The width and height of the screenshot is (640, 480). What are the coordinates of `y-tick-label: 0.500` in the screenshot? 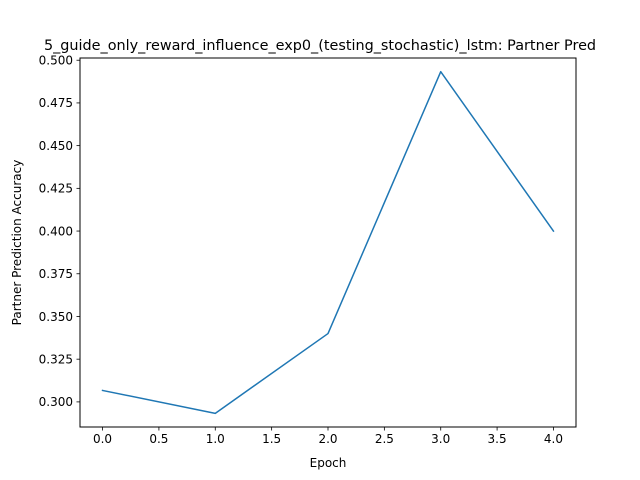 It's located at (56, 61).